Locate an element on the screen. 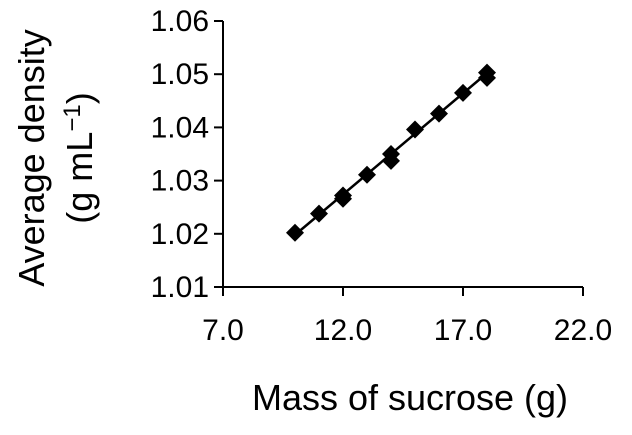 The image size is (632, 435). y-axis-title-close: ) is located at coordinates (79, 98).